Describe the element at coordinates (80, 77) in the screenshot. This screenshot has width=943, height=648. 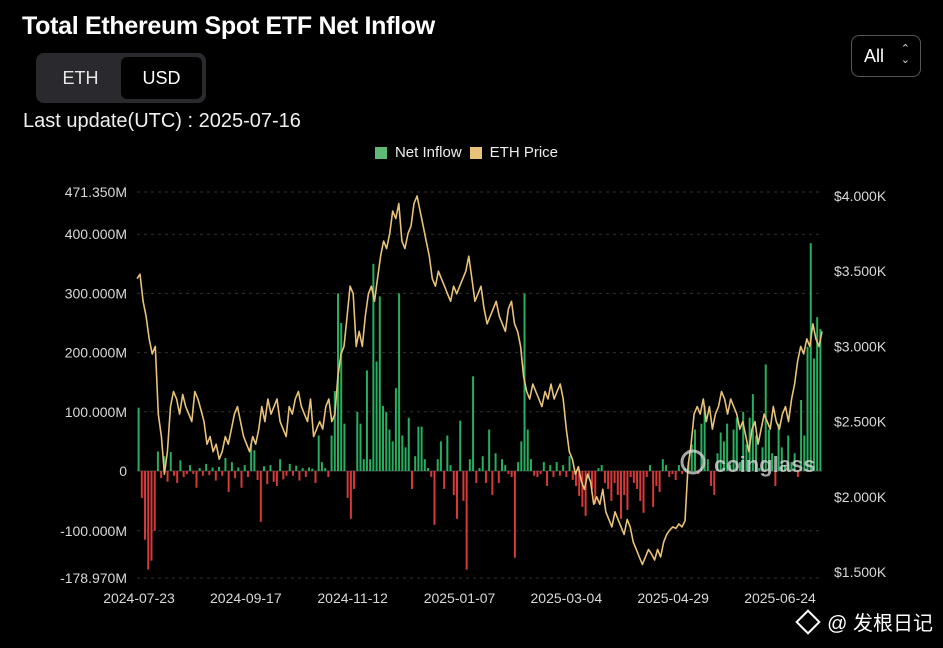
I see `toggle-eth: ETH` at that location.